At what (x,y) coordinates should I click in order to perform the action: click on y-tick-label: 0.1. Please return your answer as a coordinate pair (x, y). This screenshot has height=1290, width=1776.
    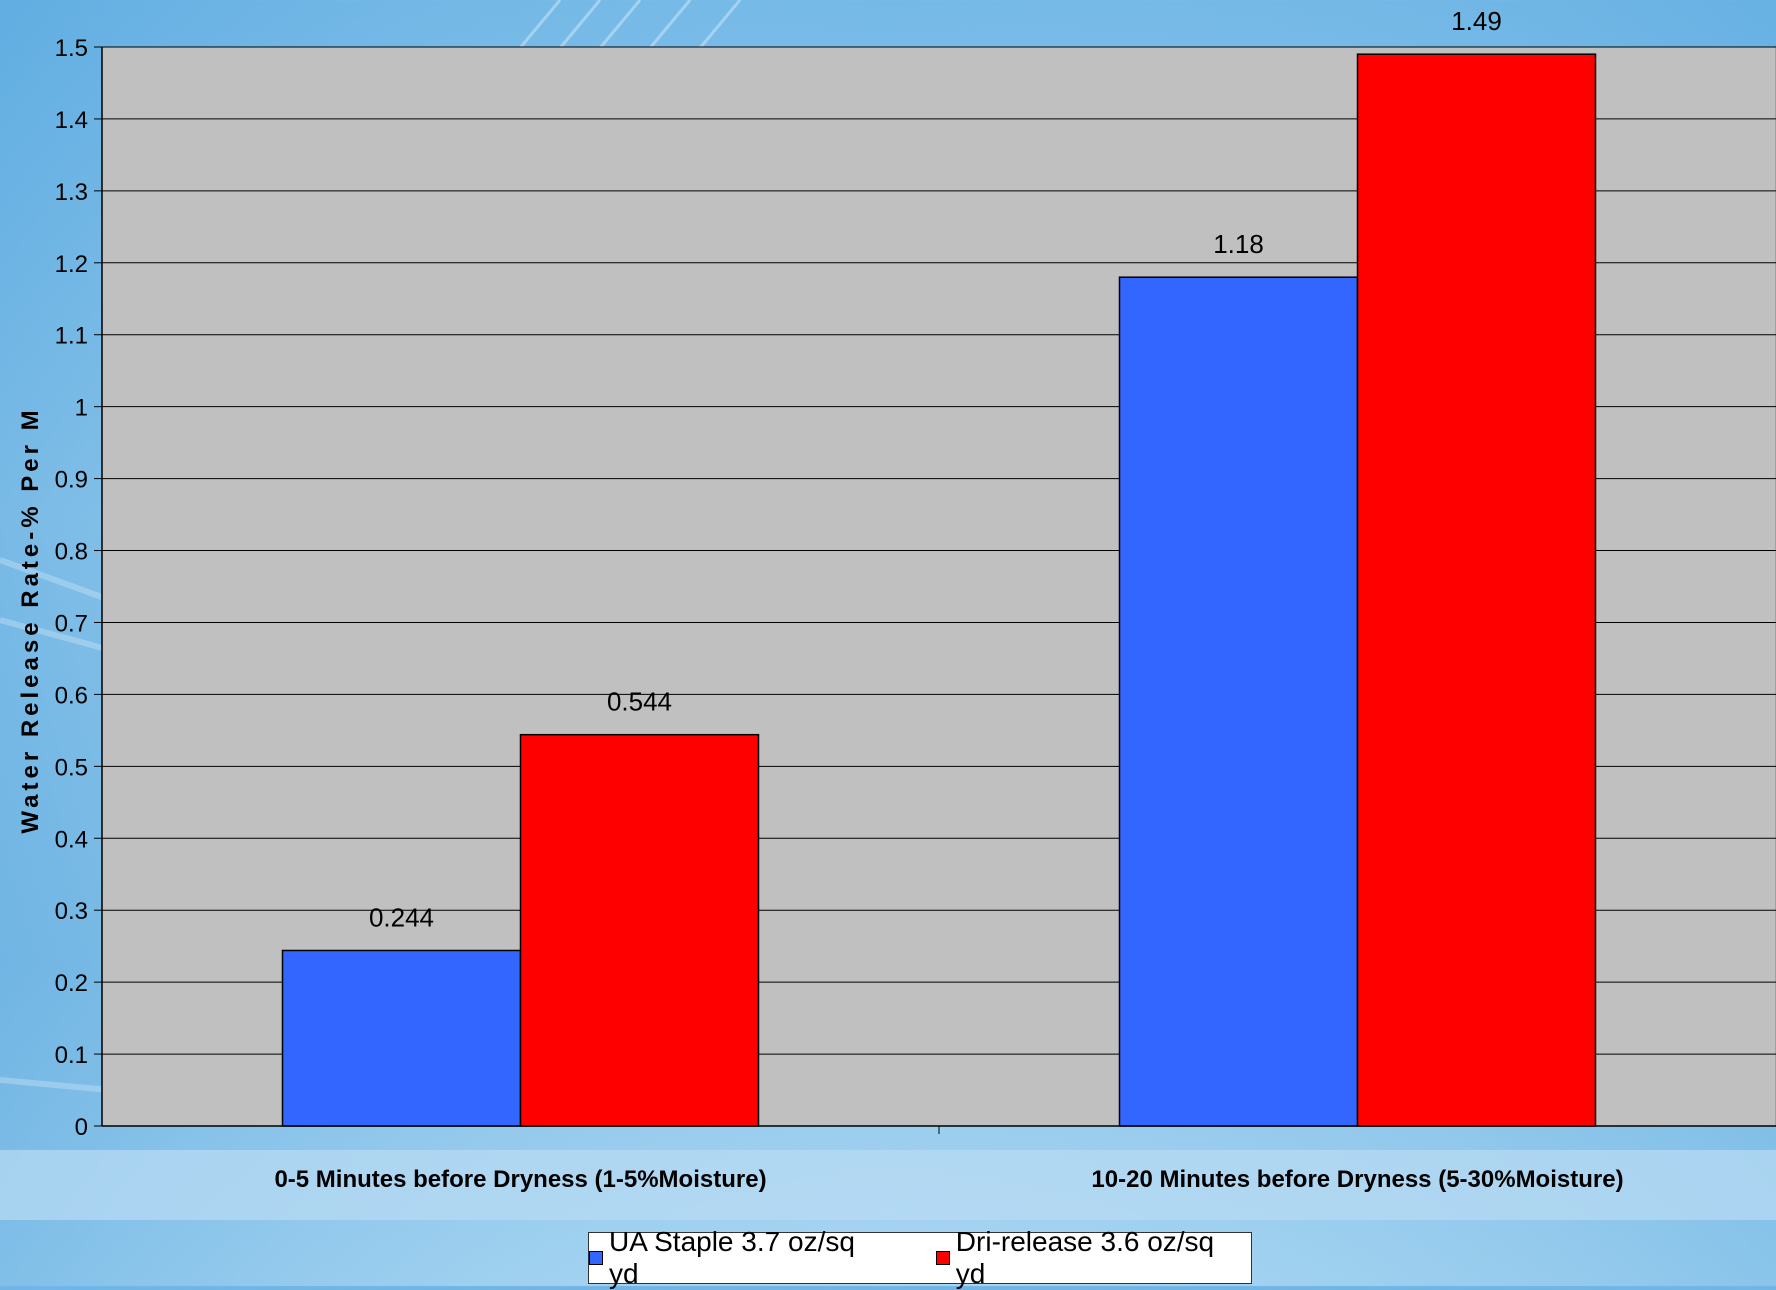
    Looking at the image, I should click on (71, 1055).